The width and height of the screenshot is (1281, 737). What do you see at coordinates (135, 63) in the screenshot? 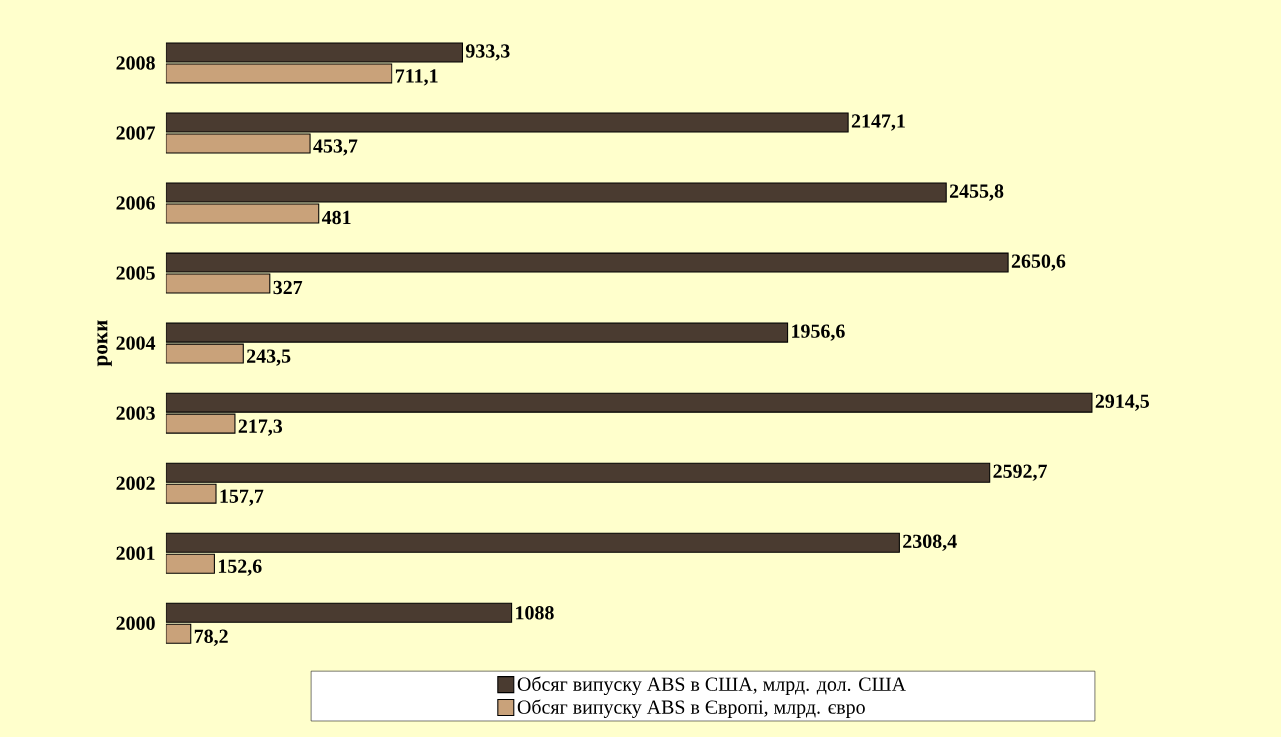
I see `y-tick-label: 2008` at bounding box center [135, 63].